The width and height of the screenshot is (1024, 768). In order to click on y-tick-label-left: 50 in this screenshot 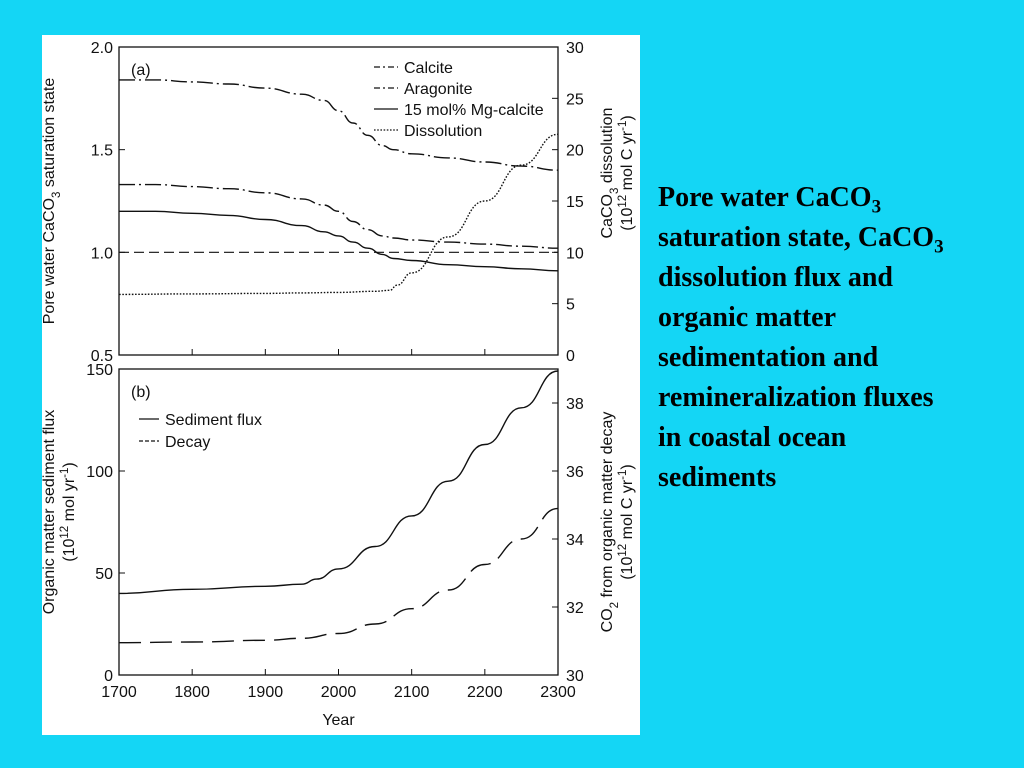, I will do `click(104, 574)`.